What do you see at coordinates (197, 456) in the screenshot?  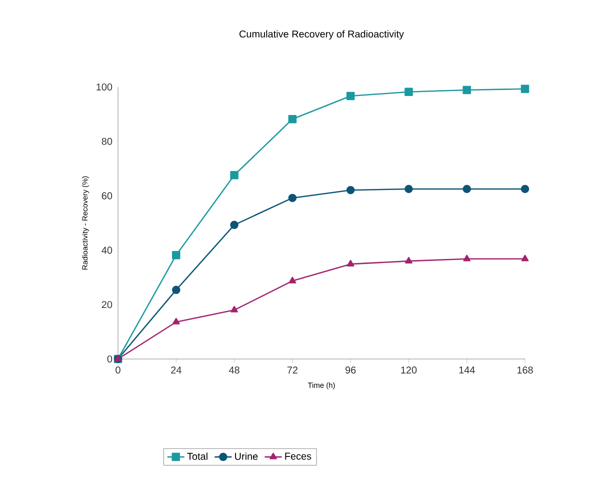 I see `legend-label: Total` at bounding box center [197, 456].